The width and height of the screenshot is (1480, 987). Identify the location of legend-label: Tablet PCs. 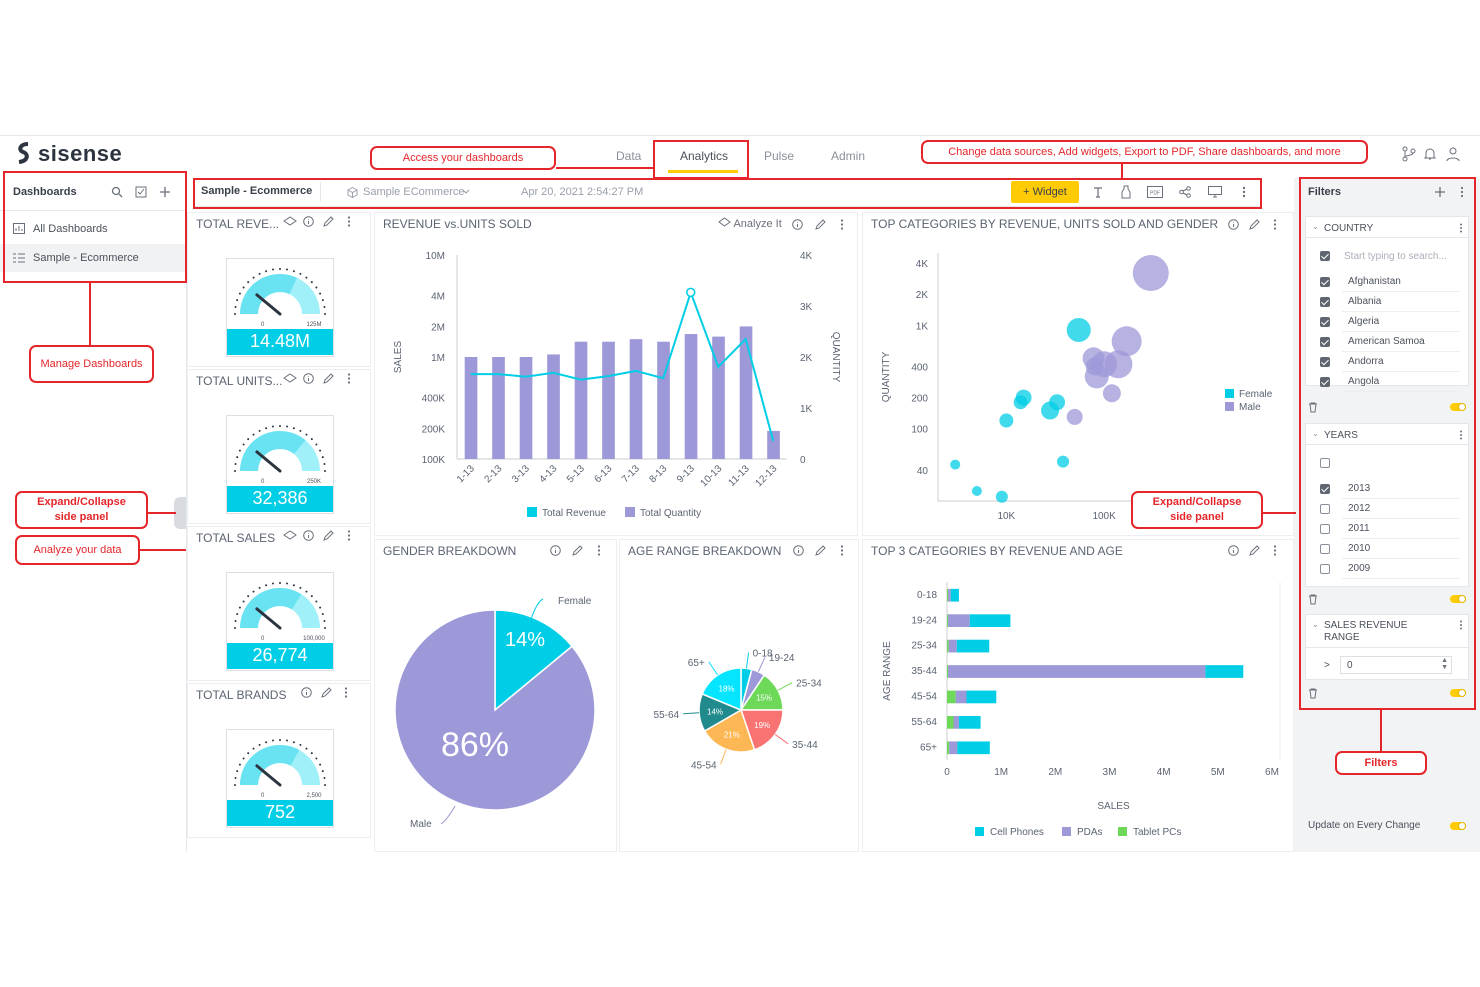
(1157, 832).